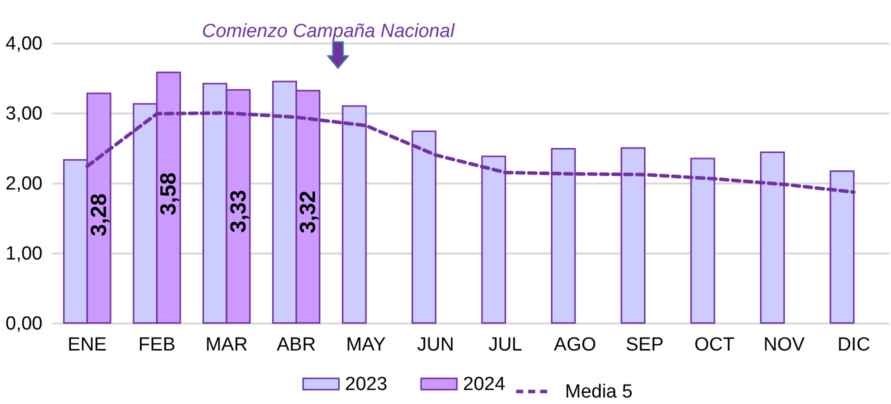 The image size is (891, 404). What do you see at coordinates (435, 345) in the screenshot?
I see `x-tick-label: JUN` at bounding box center [435, 345].